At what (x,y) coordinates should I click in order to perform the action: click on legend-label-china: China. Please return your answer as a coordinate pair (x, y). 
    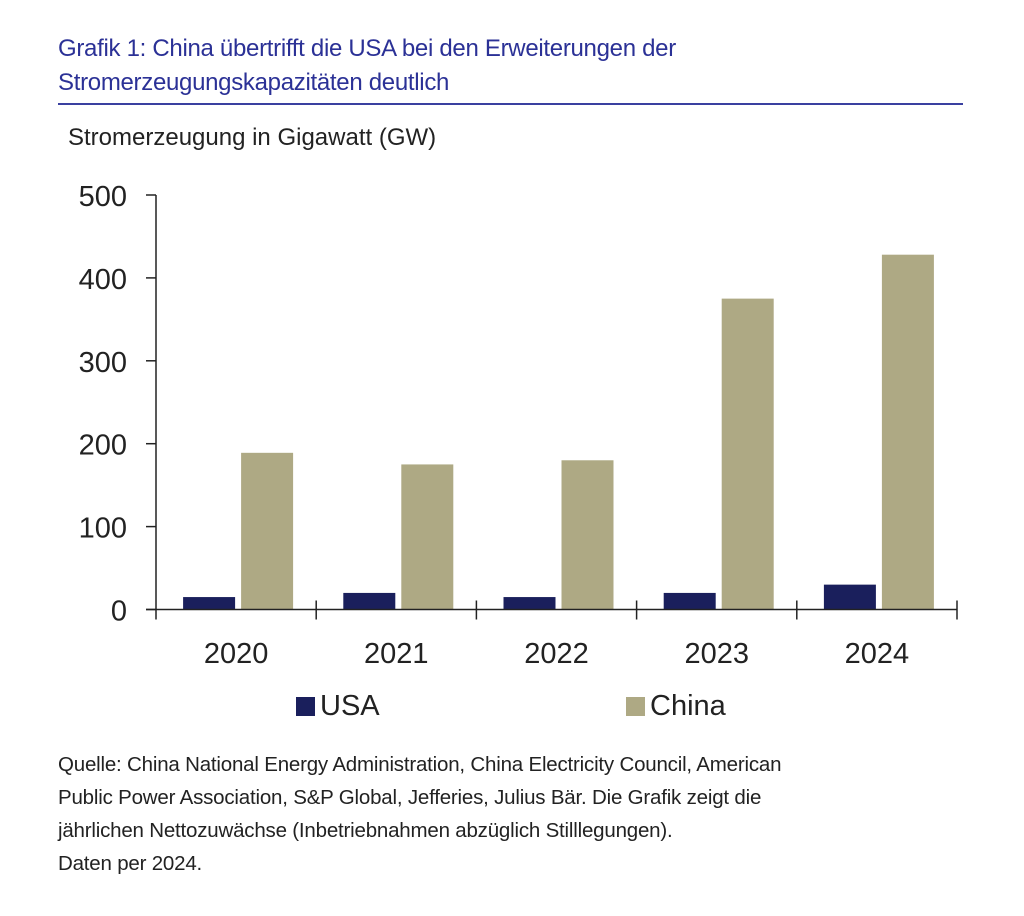
    Looking at the image, I should click on (688, 706).